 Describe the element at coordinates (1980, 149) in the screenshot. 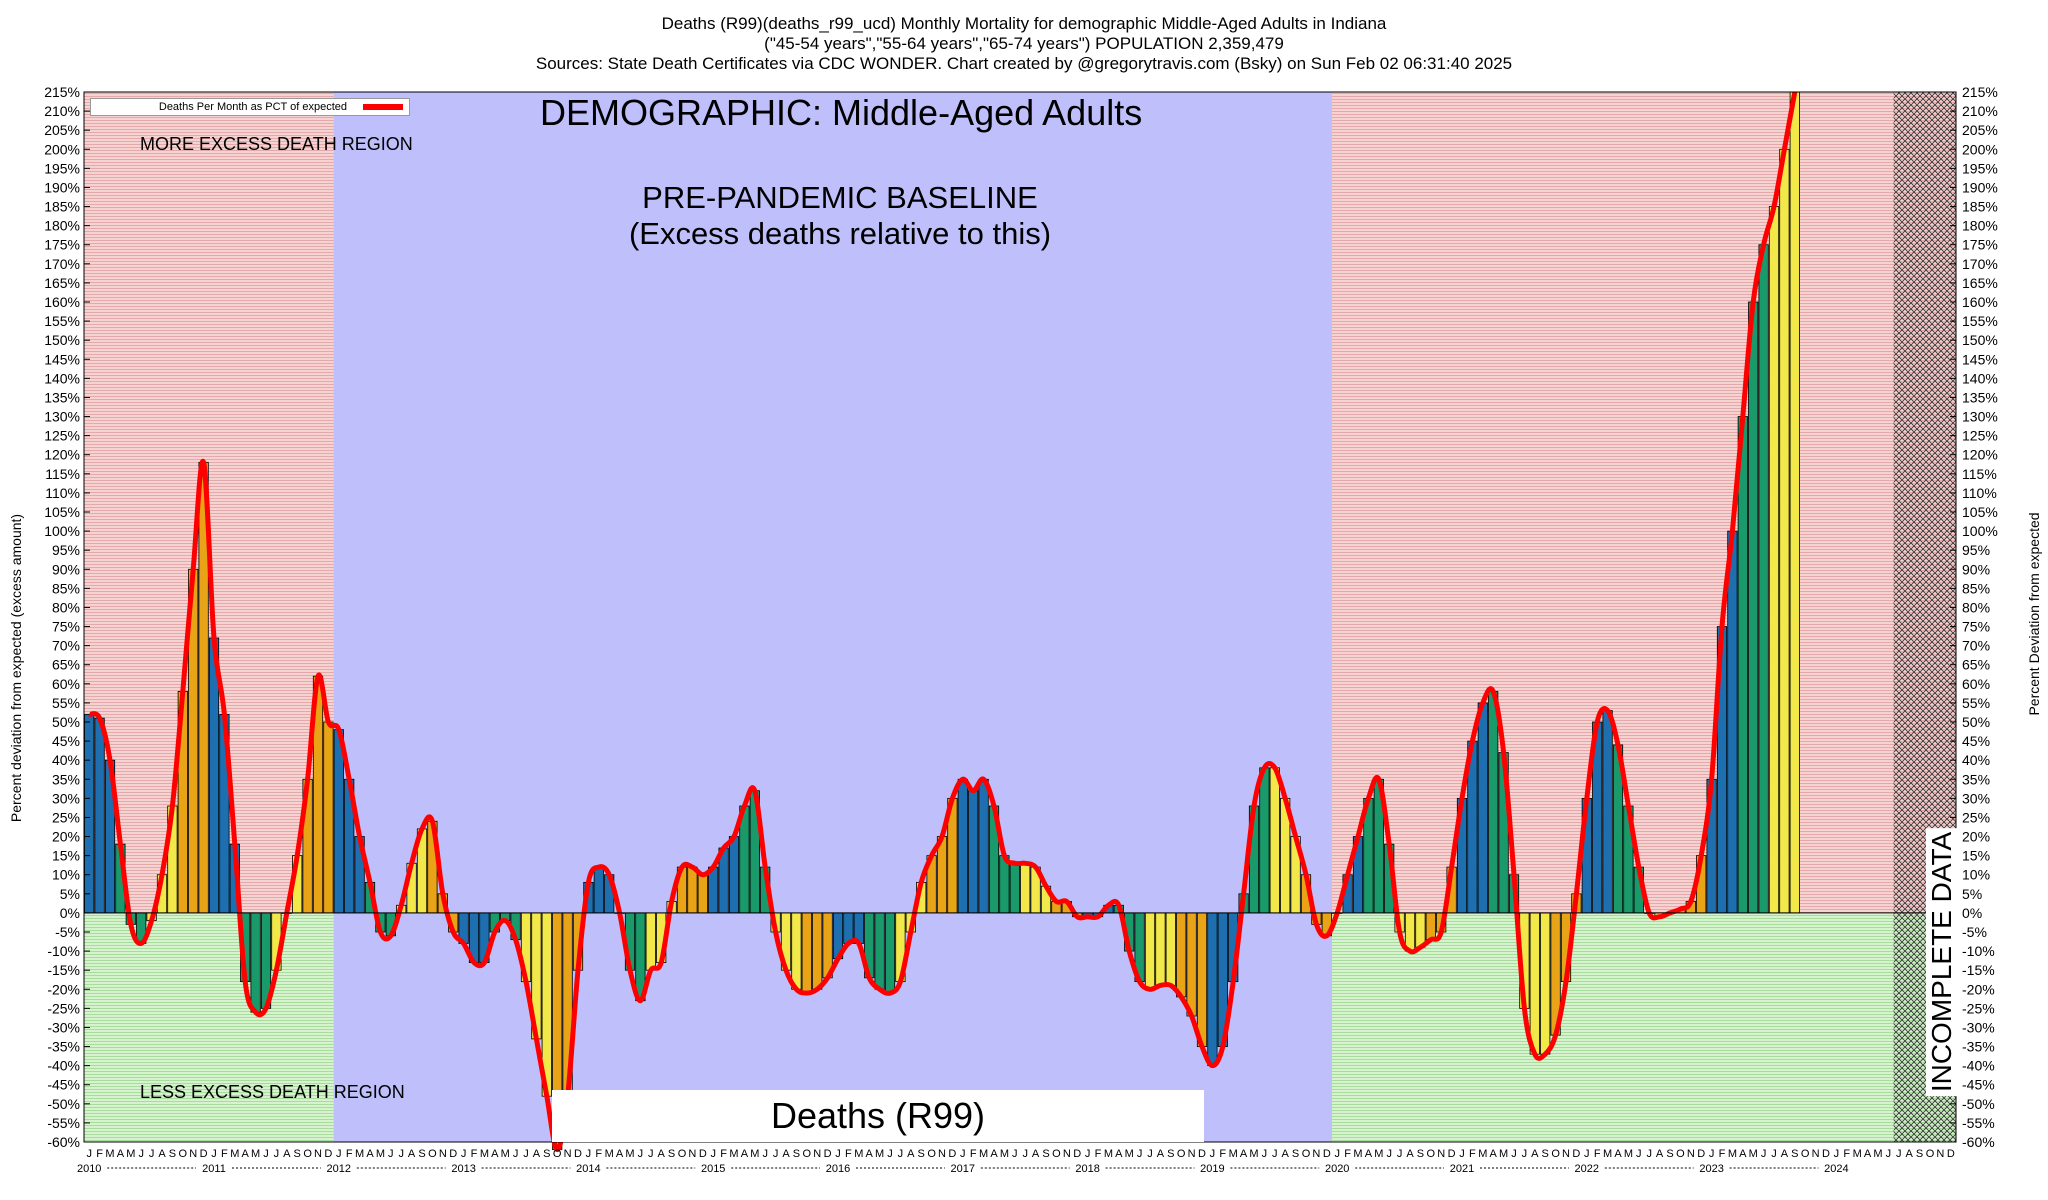

I see `y-tick-right-label: 200%` at that location.